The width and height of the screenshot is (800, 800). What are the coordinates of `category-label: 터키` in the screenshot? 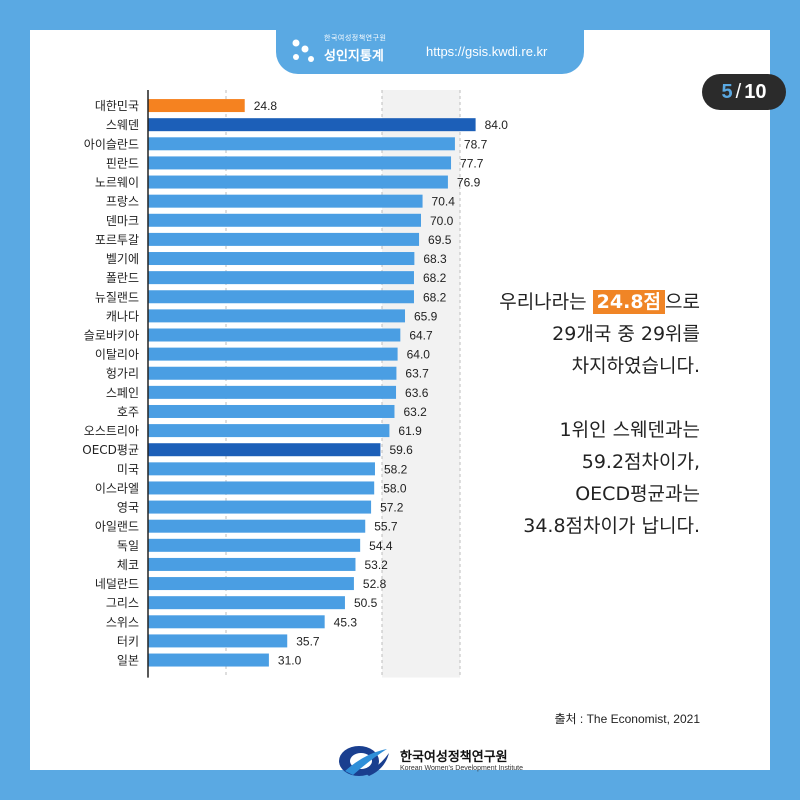 It's located at (128, 641).